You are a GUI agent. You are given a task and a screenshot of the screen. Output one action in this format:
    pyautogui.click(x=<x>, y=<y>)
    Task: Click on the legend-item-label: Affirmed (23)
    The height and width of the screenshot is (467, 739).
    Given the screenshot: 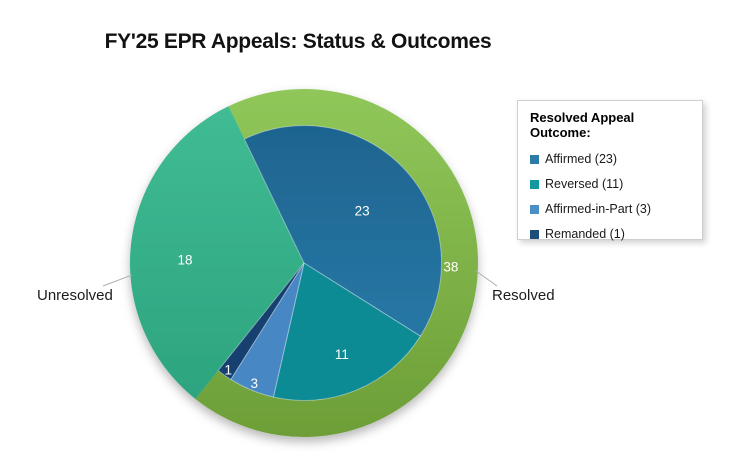 What is the action you would take?
    pyautogui.click(x=581, y=159)
    